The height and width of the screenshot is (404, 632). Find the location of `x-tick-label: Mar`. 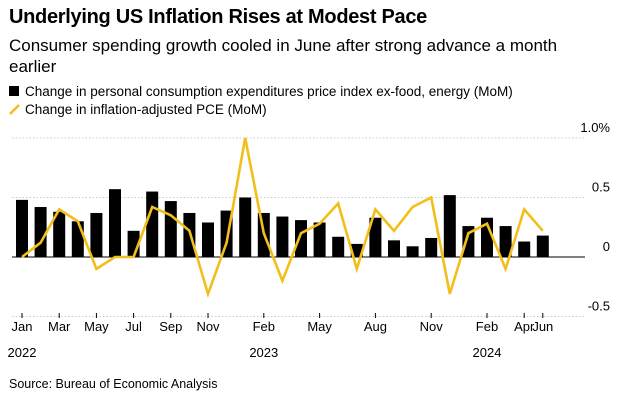

x-tick-label: Mar is located at coordinates (59, 326).